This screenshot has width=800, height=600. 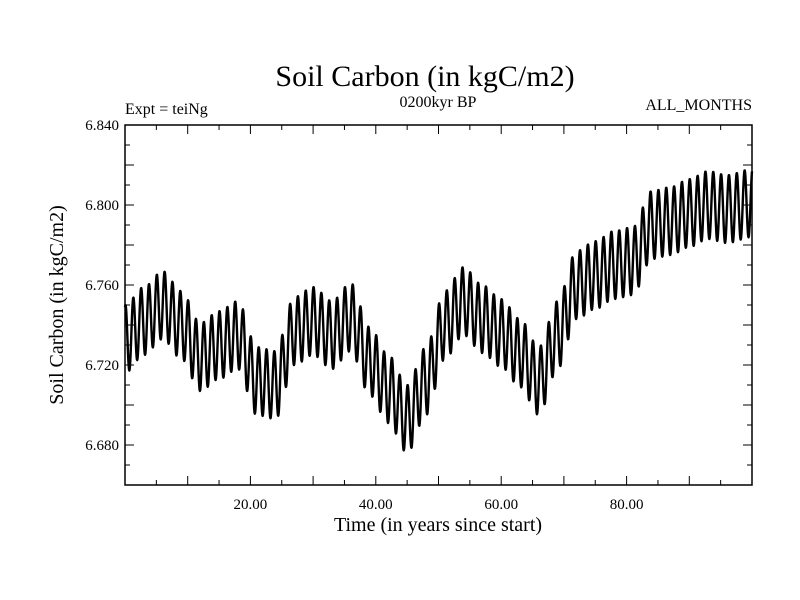 I want to click on x-tick-label: 80.00, so click(x=627, y=505).